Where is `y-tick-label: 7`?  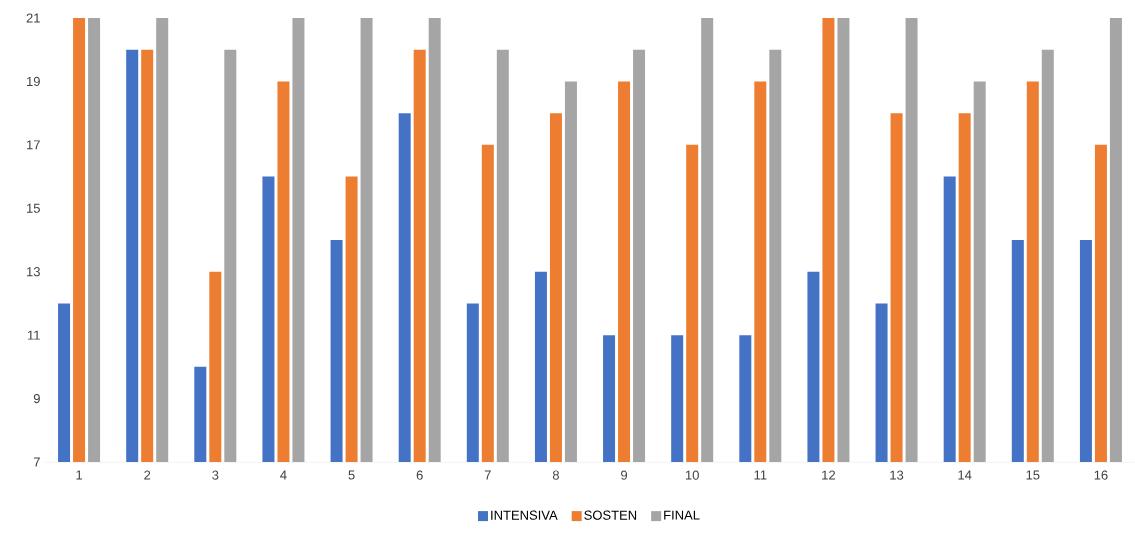 y-tick-label: 7 is located at coordinates (36, 462).